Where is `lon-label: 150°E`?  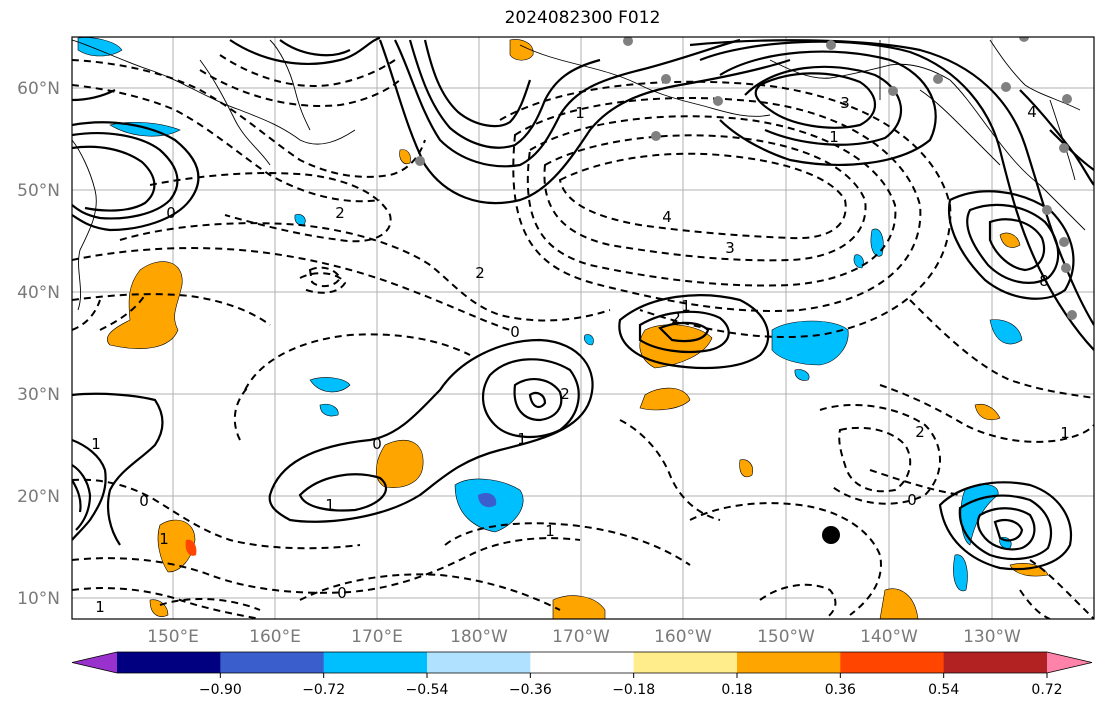
lon-label: 150°E is located at coordinates (173, 637).